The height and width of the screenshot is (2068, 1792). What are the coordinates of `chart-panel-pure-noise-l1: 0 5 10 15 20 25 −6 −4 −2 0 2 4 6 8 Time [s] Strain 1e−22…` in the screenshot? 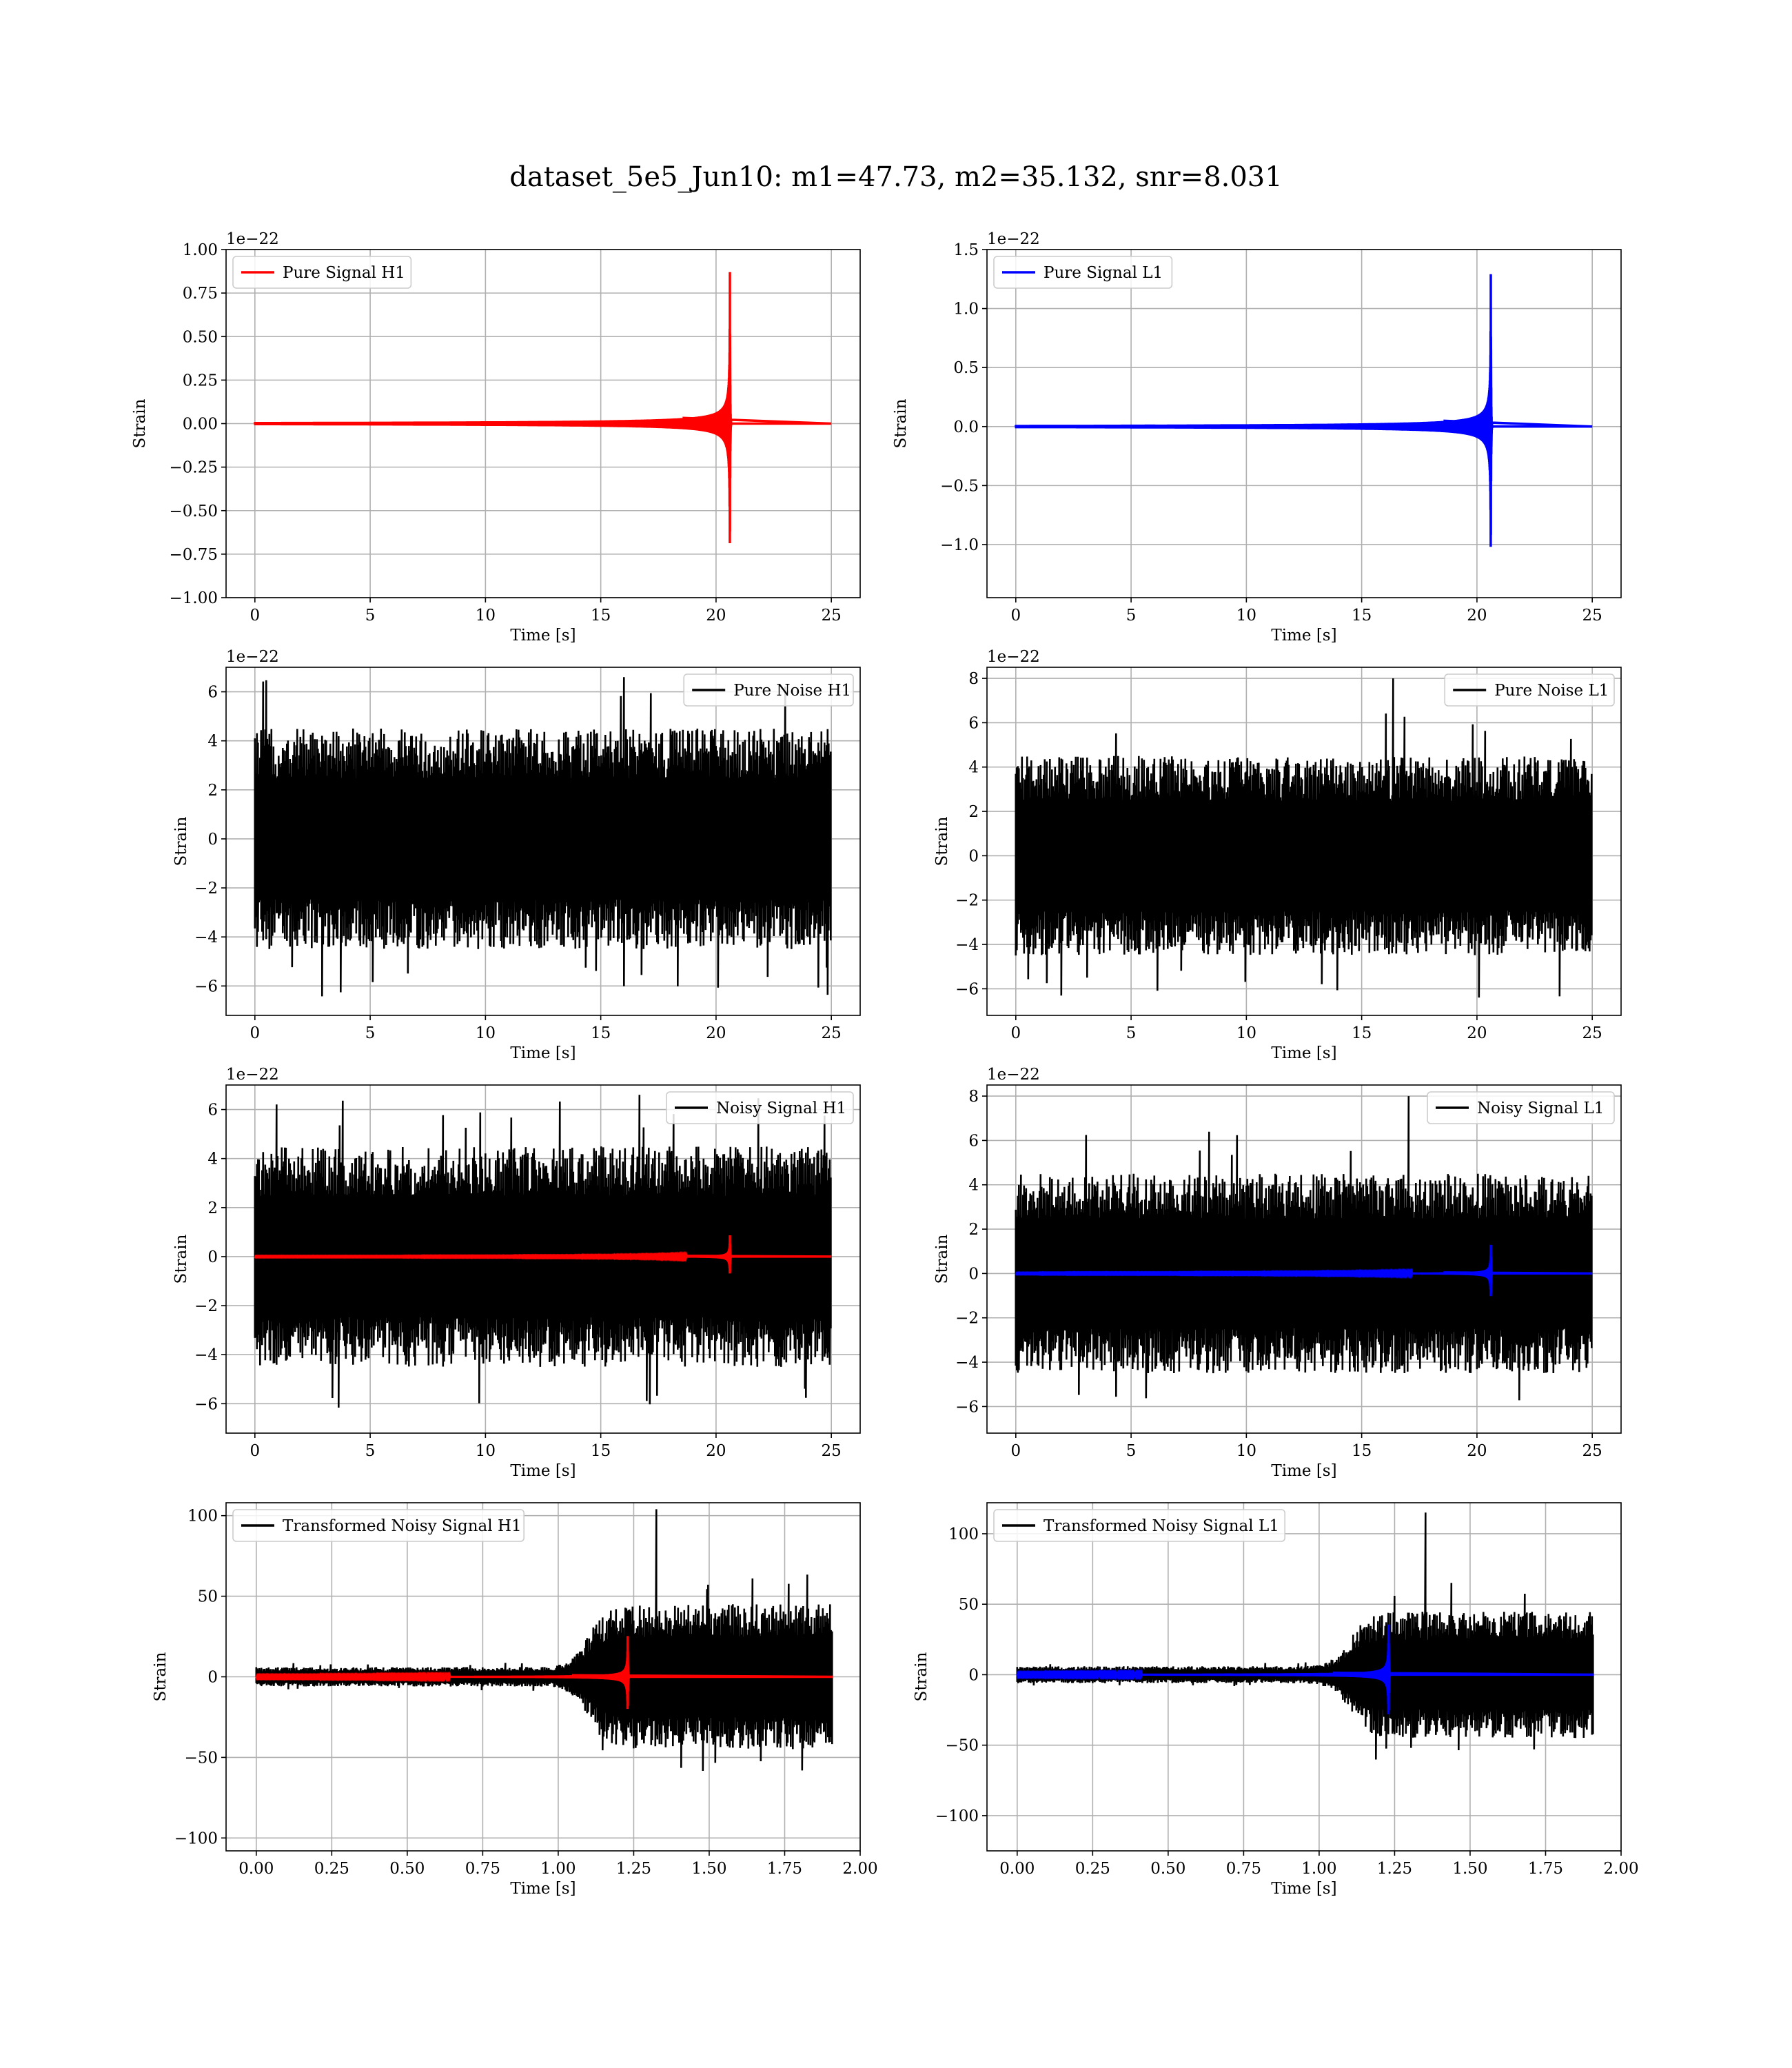 It's located at (1277, 855).